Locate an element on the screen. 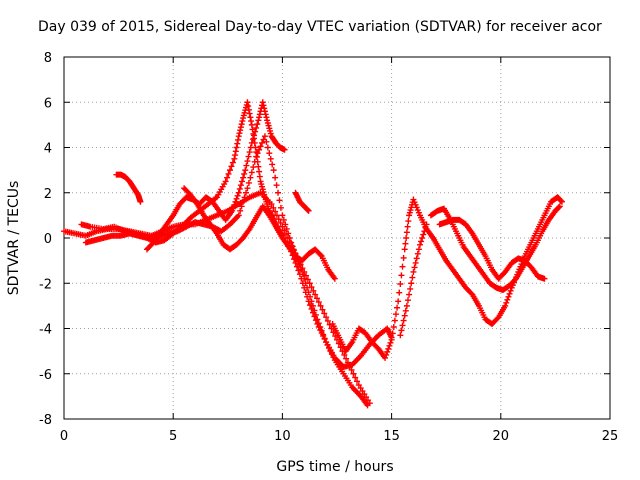 Image resolution: width=640 pixels, height=480 pixels. y-tick-label: 6 is located at coordinates (48, 103).